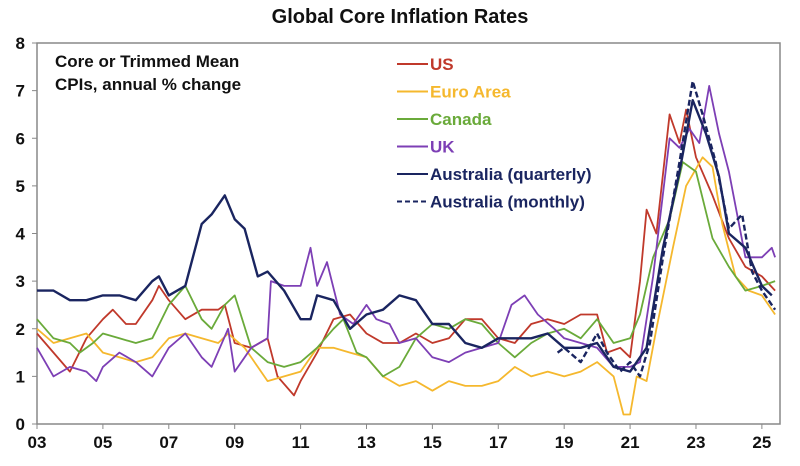 The height and width of the screenshot is (466, 800). Describe the element at coordinates (442, 64) in the screenshot. I see `legend-label-us: US` at that location.